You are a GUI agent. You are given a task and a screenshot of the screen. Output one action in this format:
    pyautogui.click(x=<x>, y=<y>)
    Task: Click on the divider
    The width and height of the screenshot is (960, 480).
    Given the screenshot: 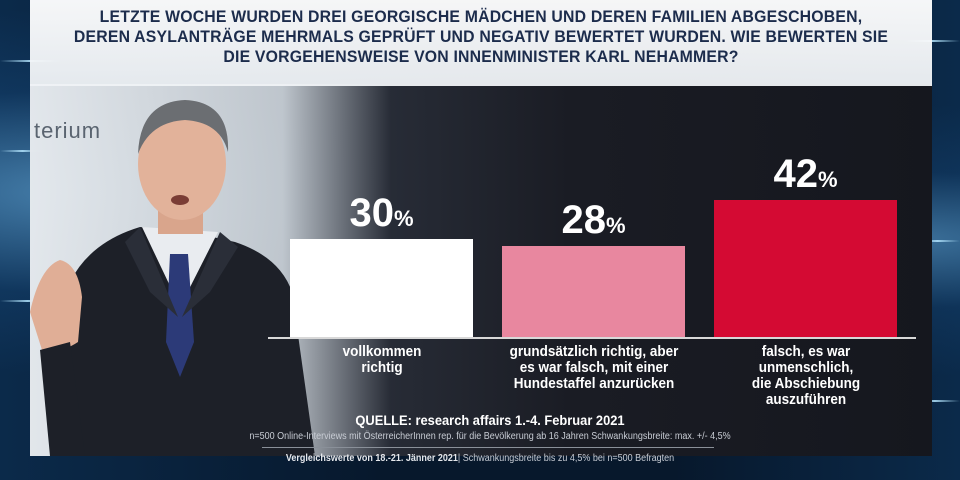 What is the action you would take?
    pyautogui.click(x=488, y=447)
    